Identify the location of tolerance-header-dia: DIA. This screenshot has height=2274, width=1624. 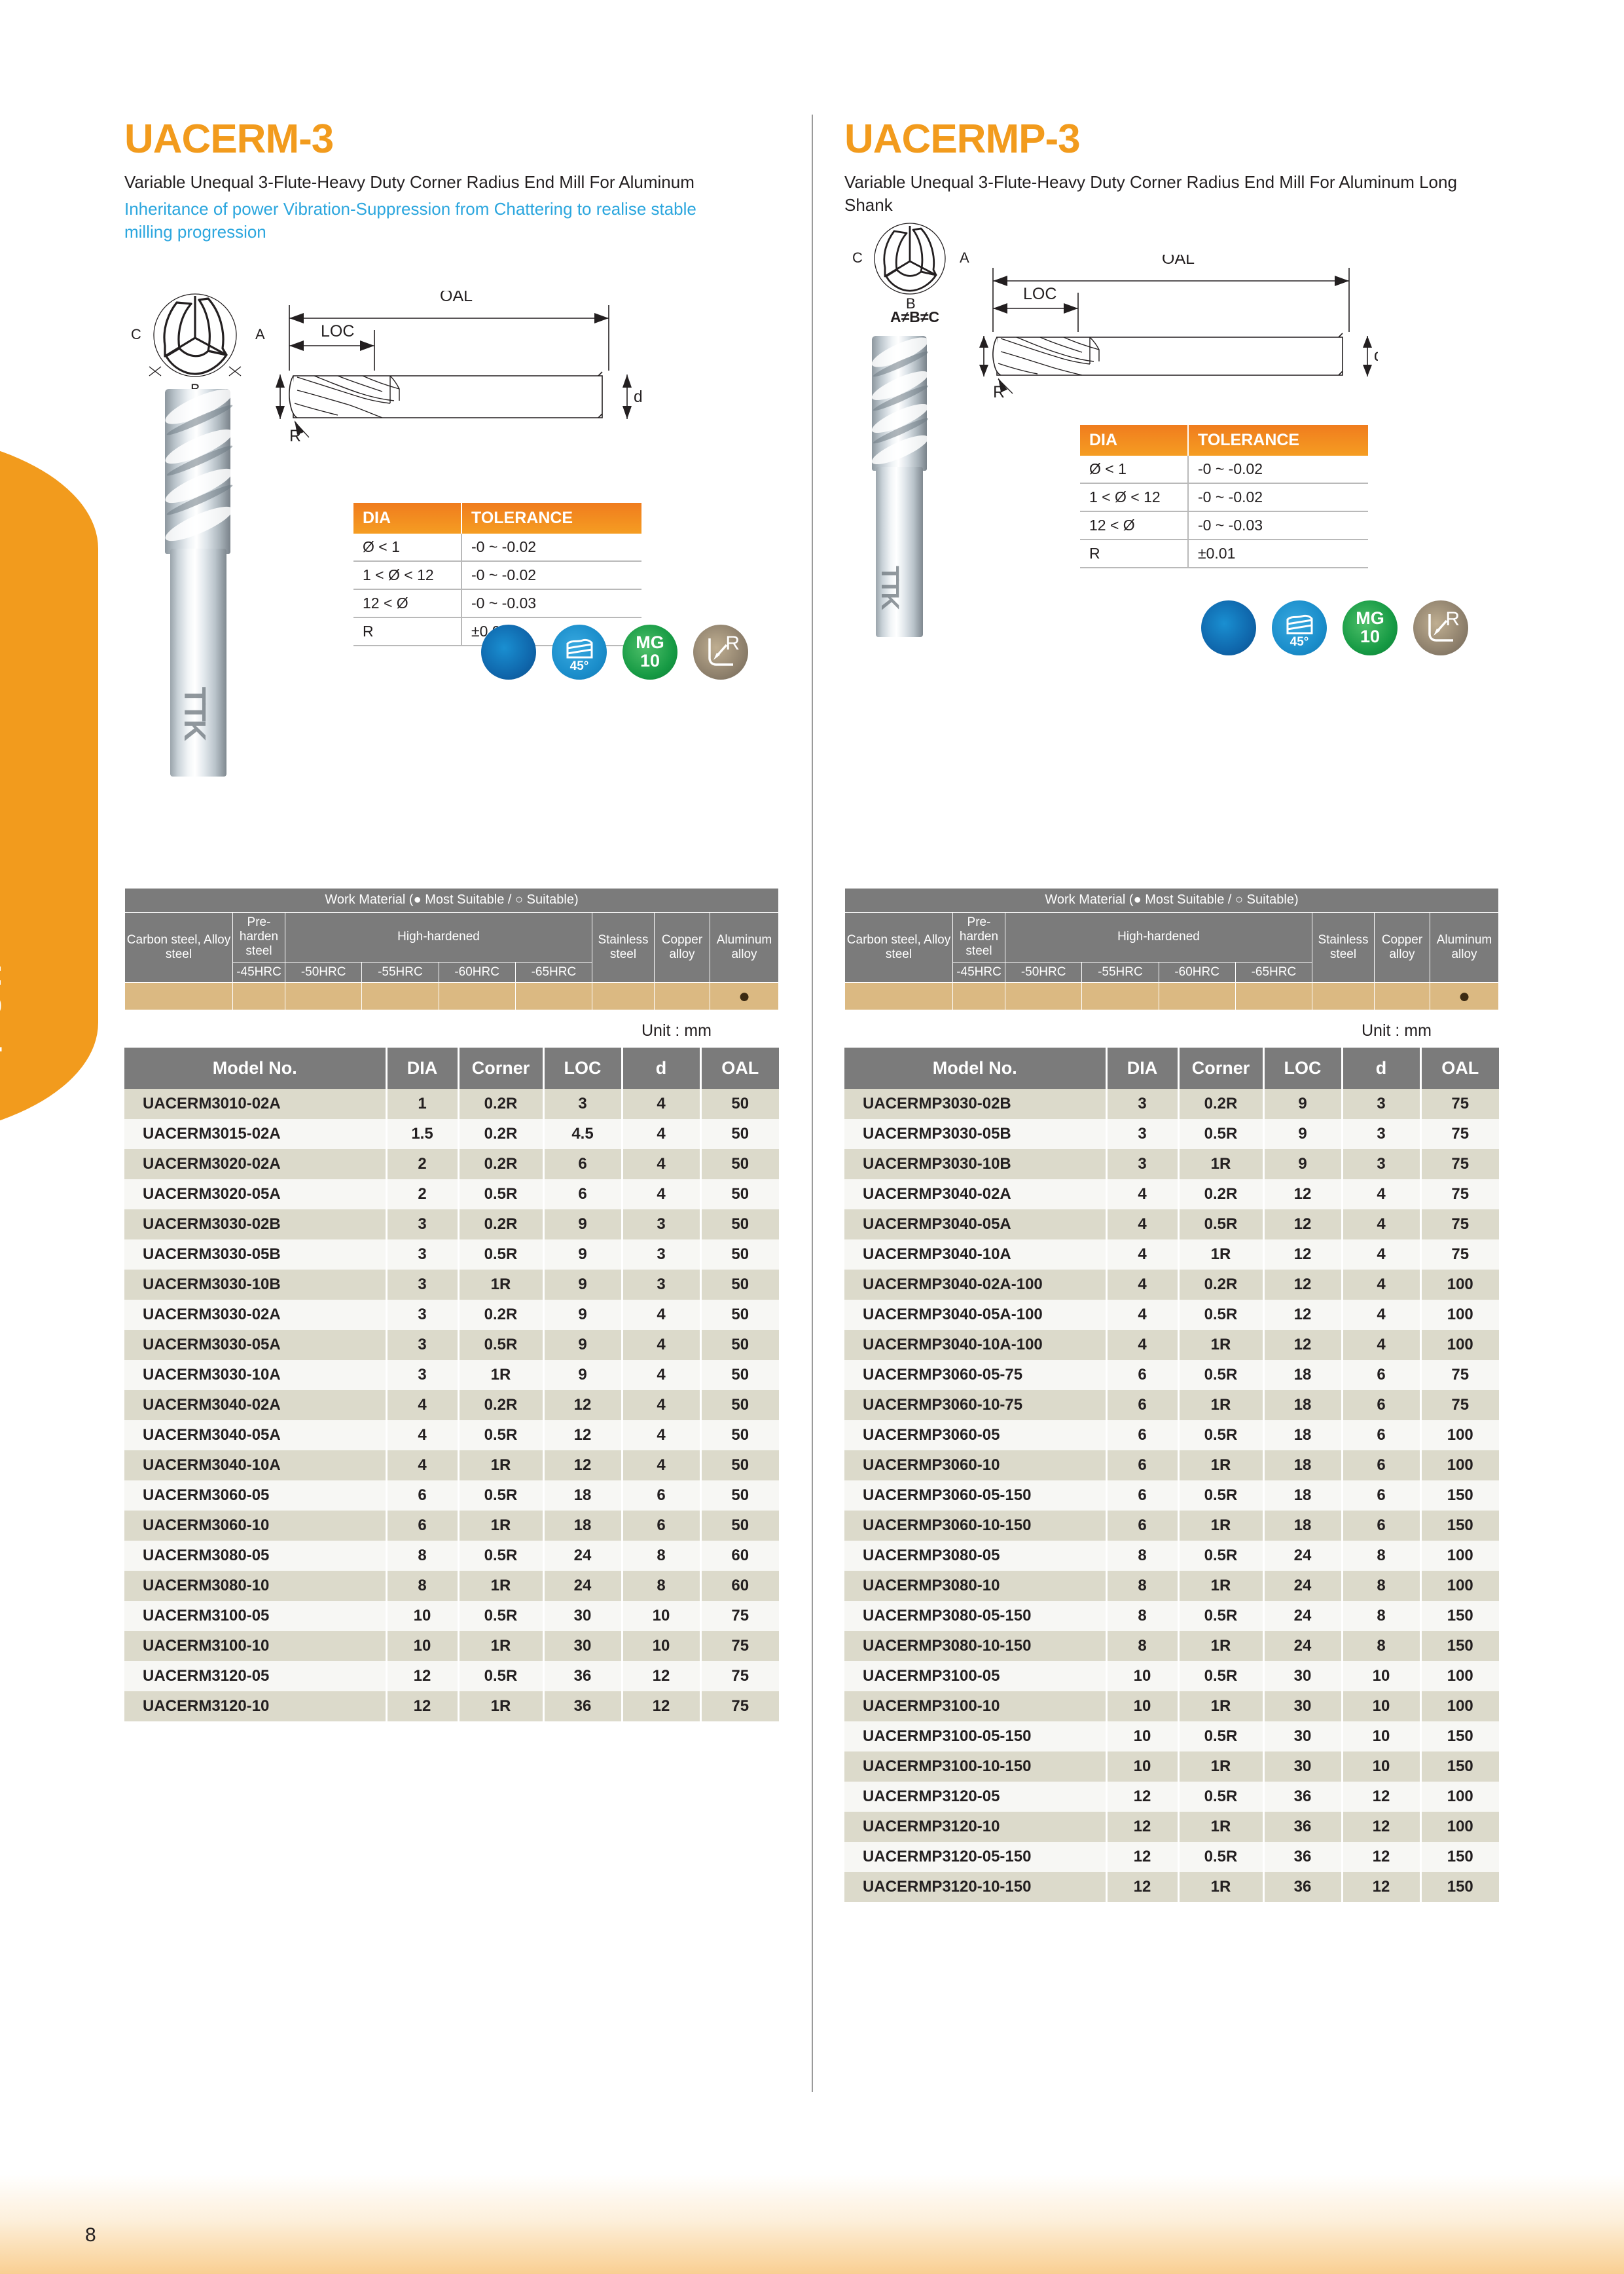
(407, 518).